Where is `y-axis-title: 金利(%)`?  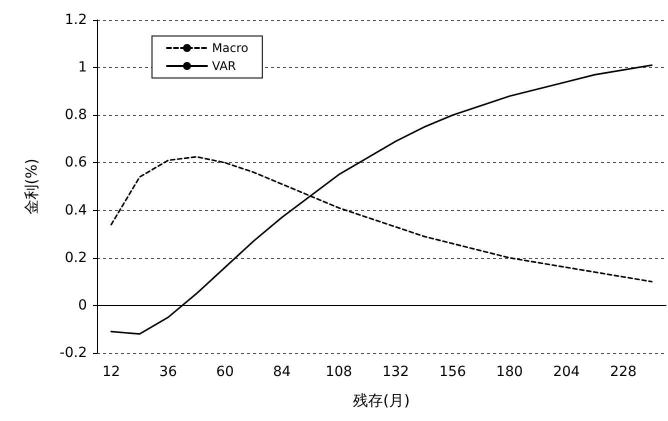 y-axis-title: 金利(%) is located at coordinates (31, 186).